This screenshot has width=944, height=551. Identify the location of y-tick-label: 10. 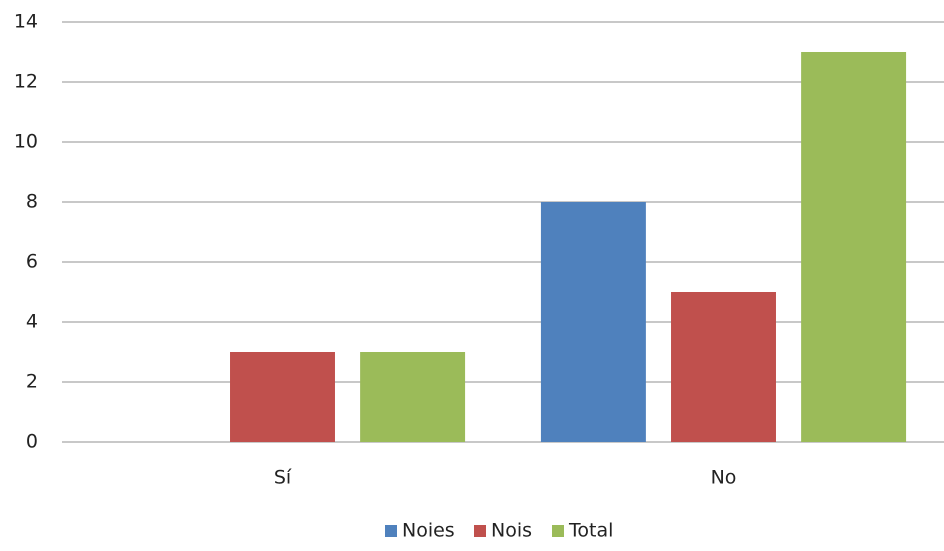
(26, 142).